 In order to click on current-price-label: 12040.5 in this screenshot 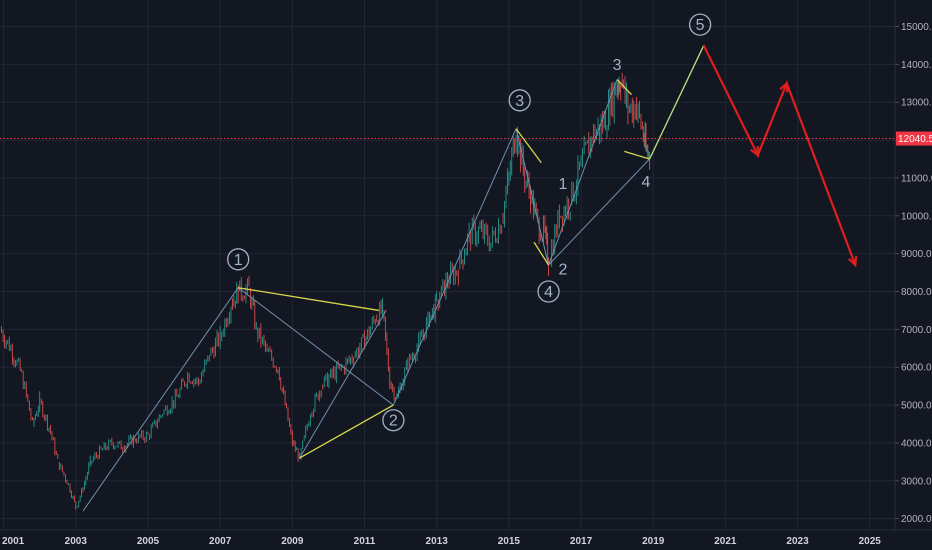, I will do `click(915, 139)`.